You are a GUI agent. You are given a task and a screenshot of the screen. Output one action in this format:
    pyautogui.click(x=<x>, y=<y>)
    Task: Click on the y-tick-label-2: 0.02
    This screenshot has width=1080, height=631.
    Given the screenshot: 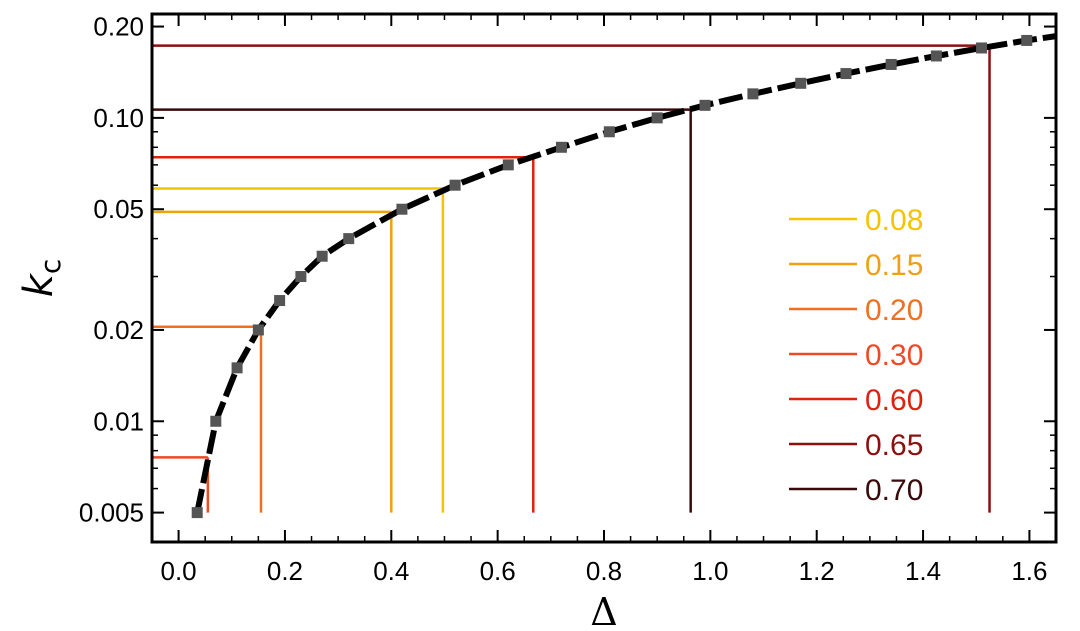 What is the action you would take?
    pyautogui.click(x=118, y=330)
    